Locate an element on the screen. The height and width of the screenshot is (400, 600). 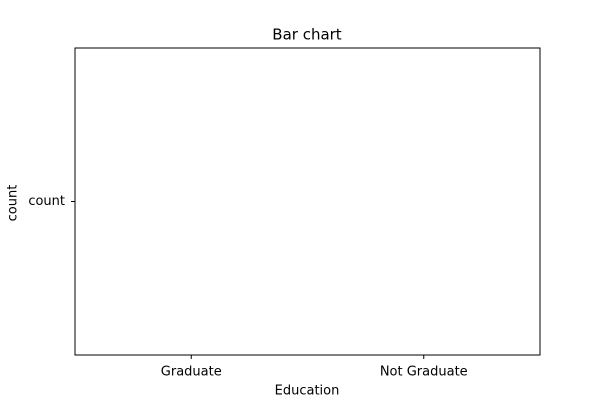
x-tick-label: Not Graduate is located at coordinates (424, 372).